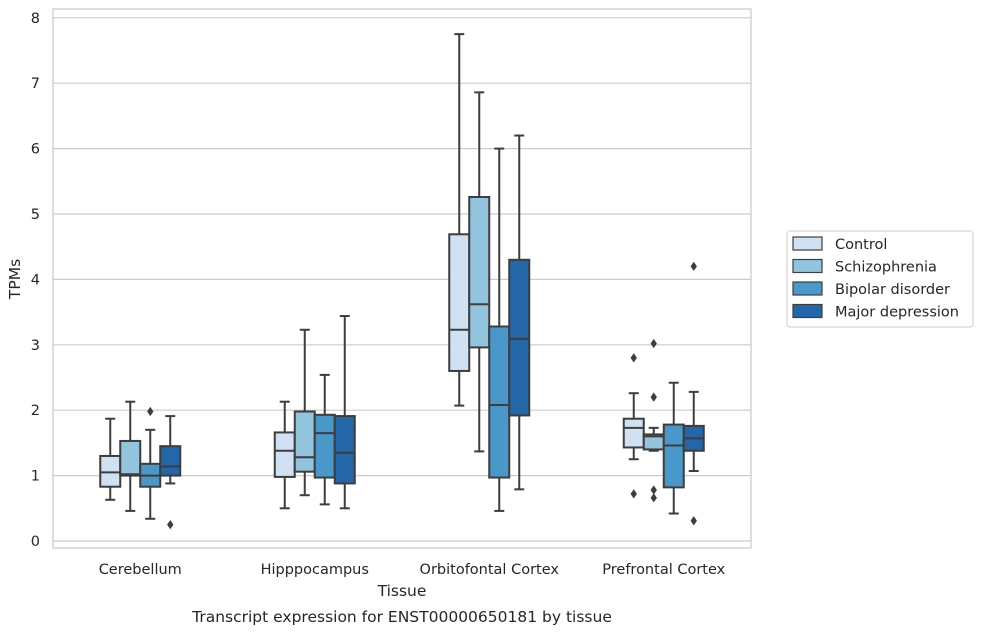 Image resolution: width=983 pixels, height=638 pixels. I want to click on x-tick-label: Cerebellum, so click(140, 570).